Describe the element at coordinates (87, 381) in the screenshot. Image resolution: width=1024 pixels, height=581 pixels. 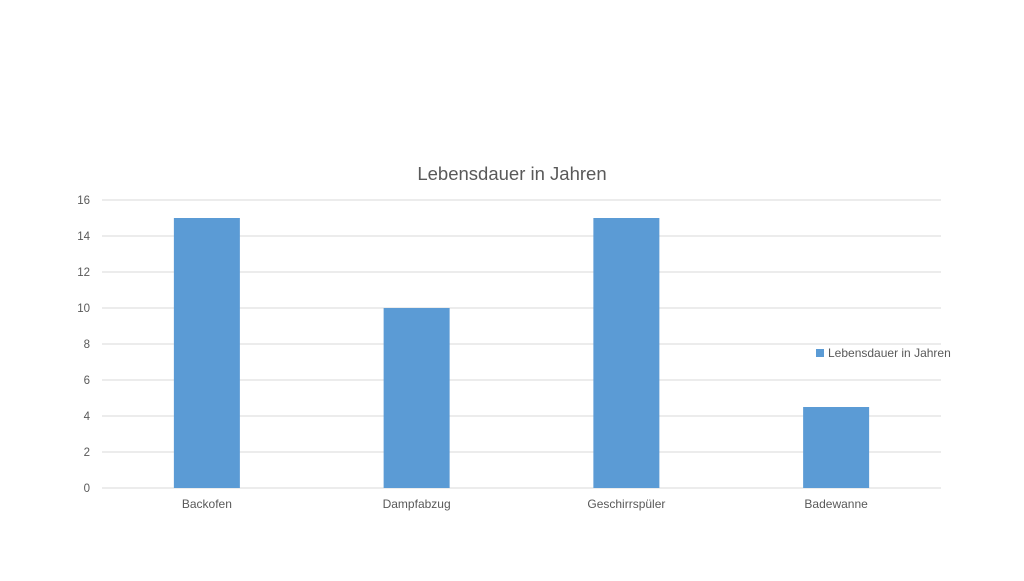
I see `y-tick-label: 6` at that location.